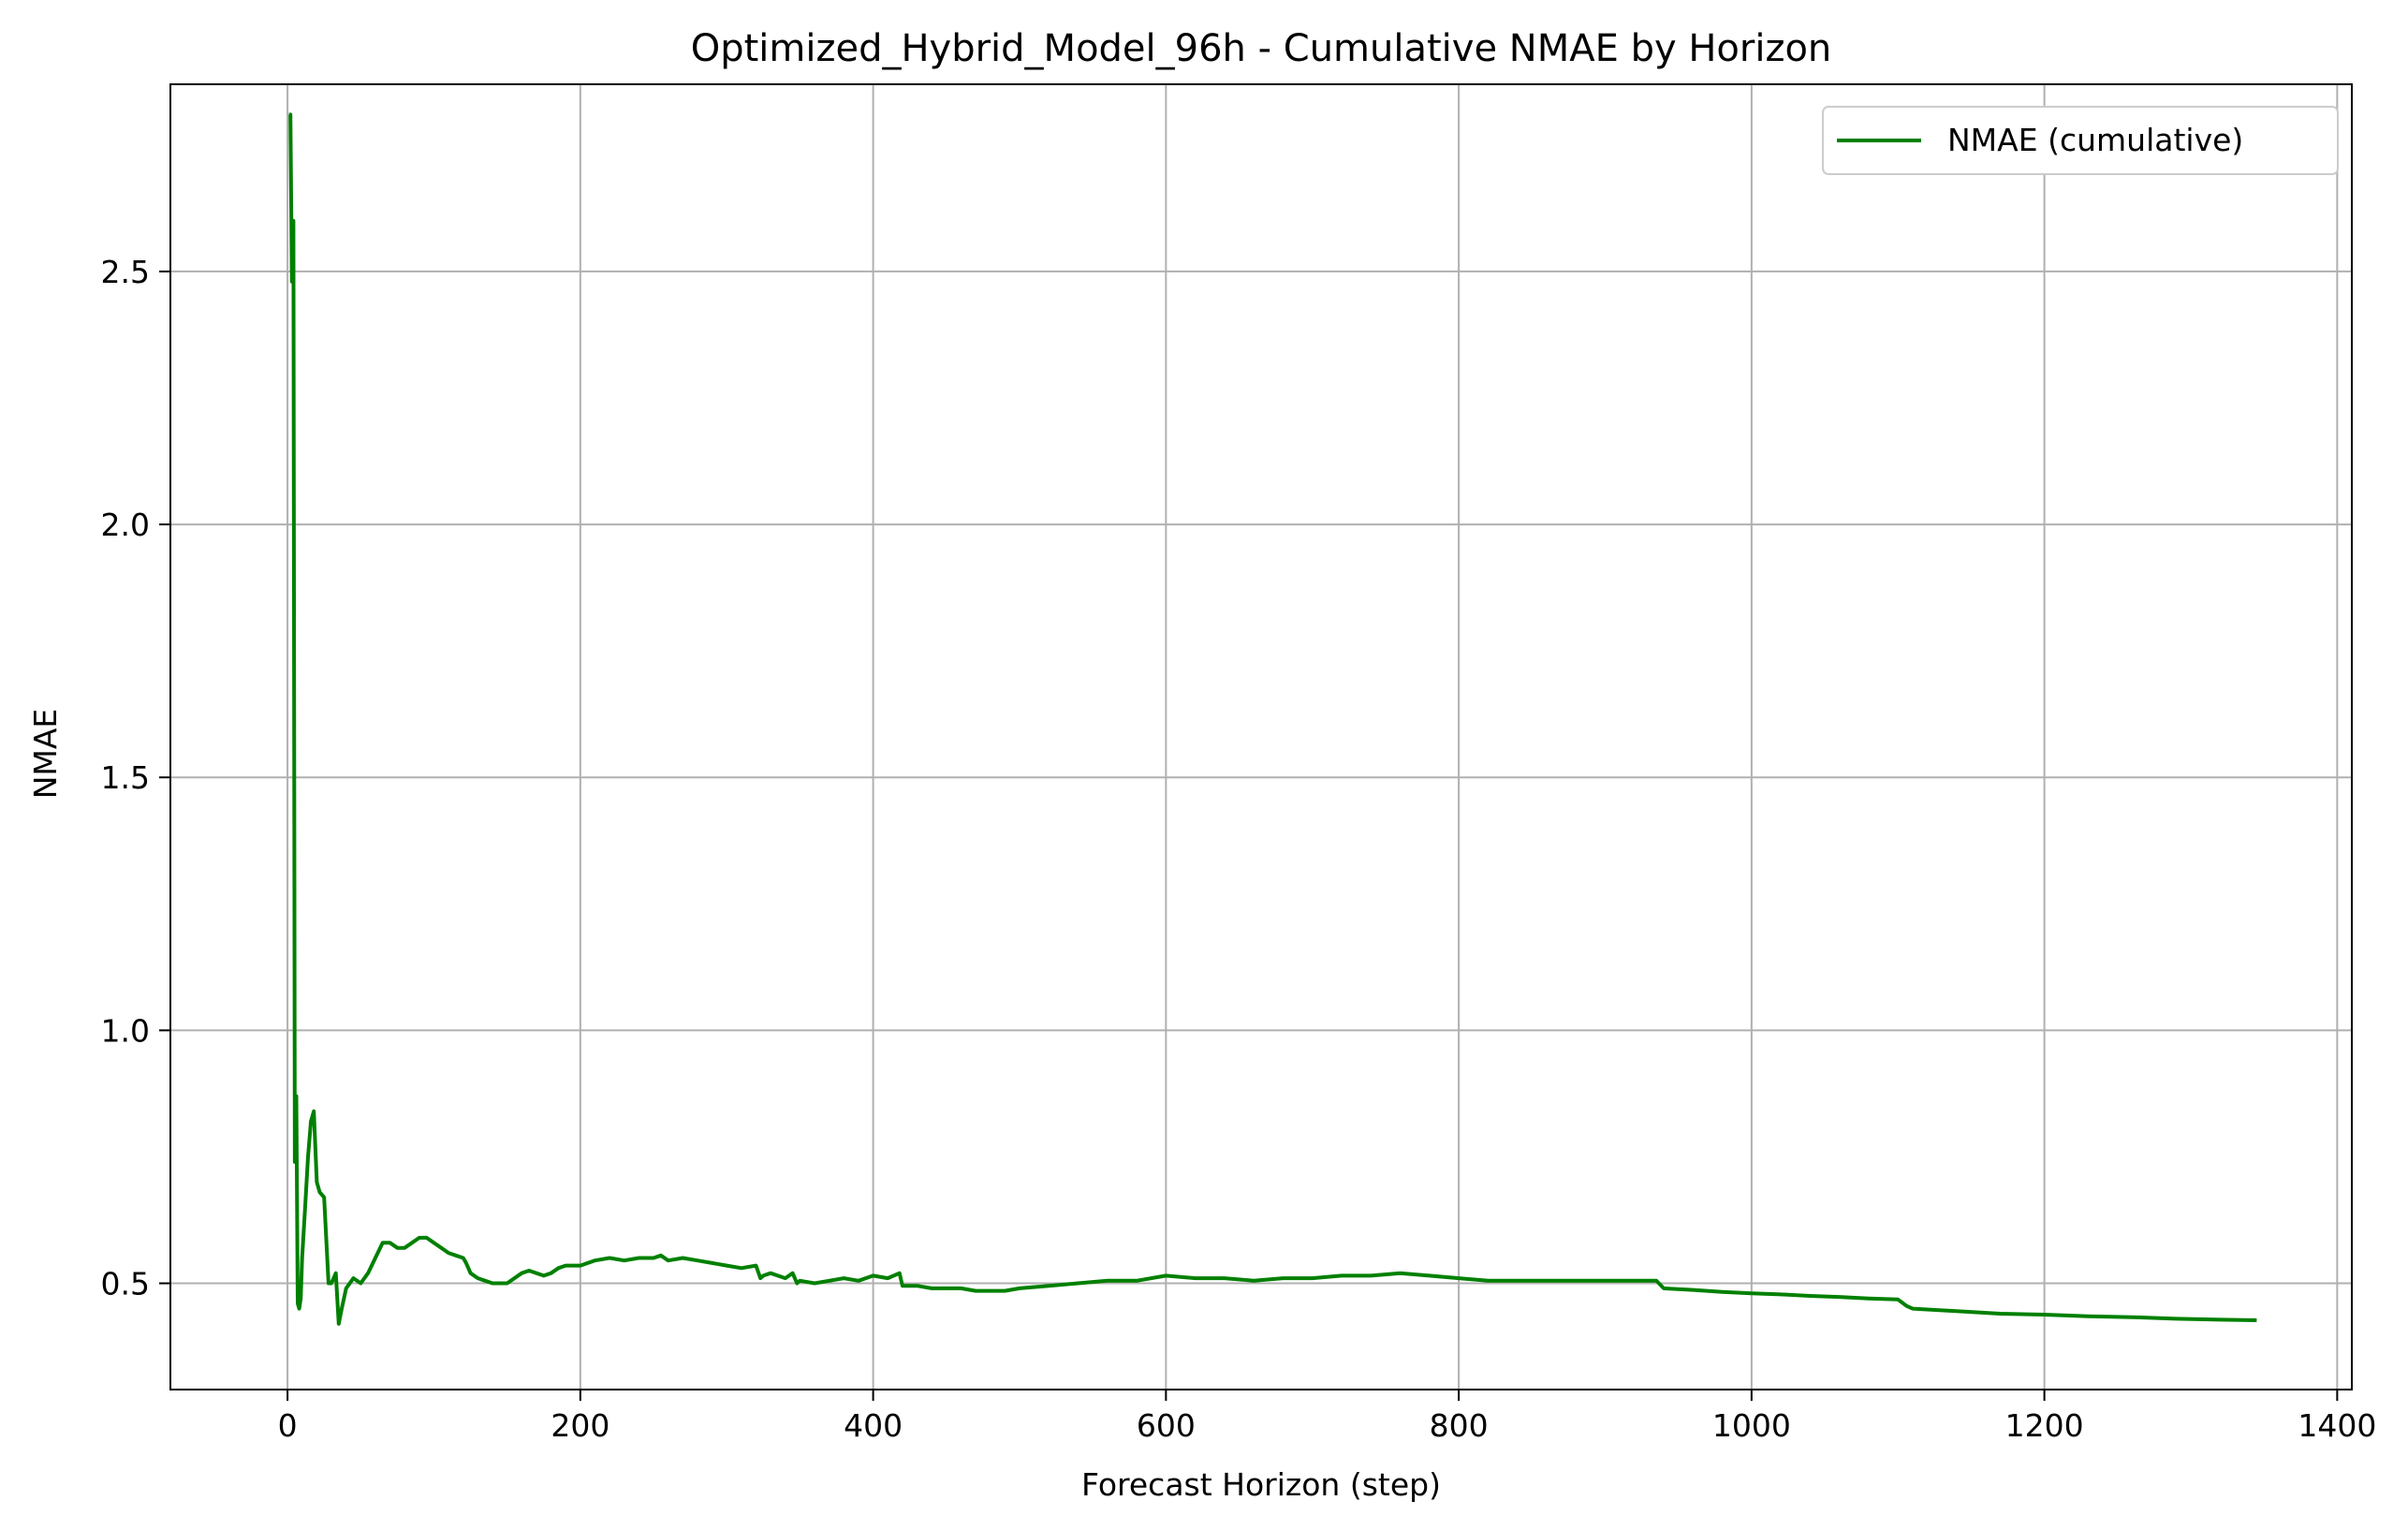 This screenshot has width=2408, height=1530. Describe the element at coordinates (580, 1425) in the screenshot. I see `x-tick-label: 200` at that location.